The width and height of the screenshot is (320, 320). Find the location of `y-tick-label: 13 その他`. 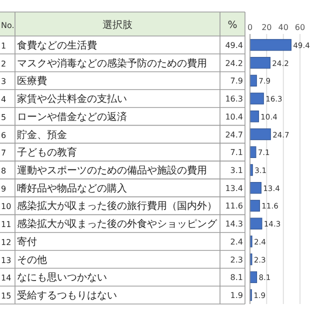

y-tick-label: 13 その他 is located at coordinates (24, 260).